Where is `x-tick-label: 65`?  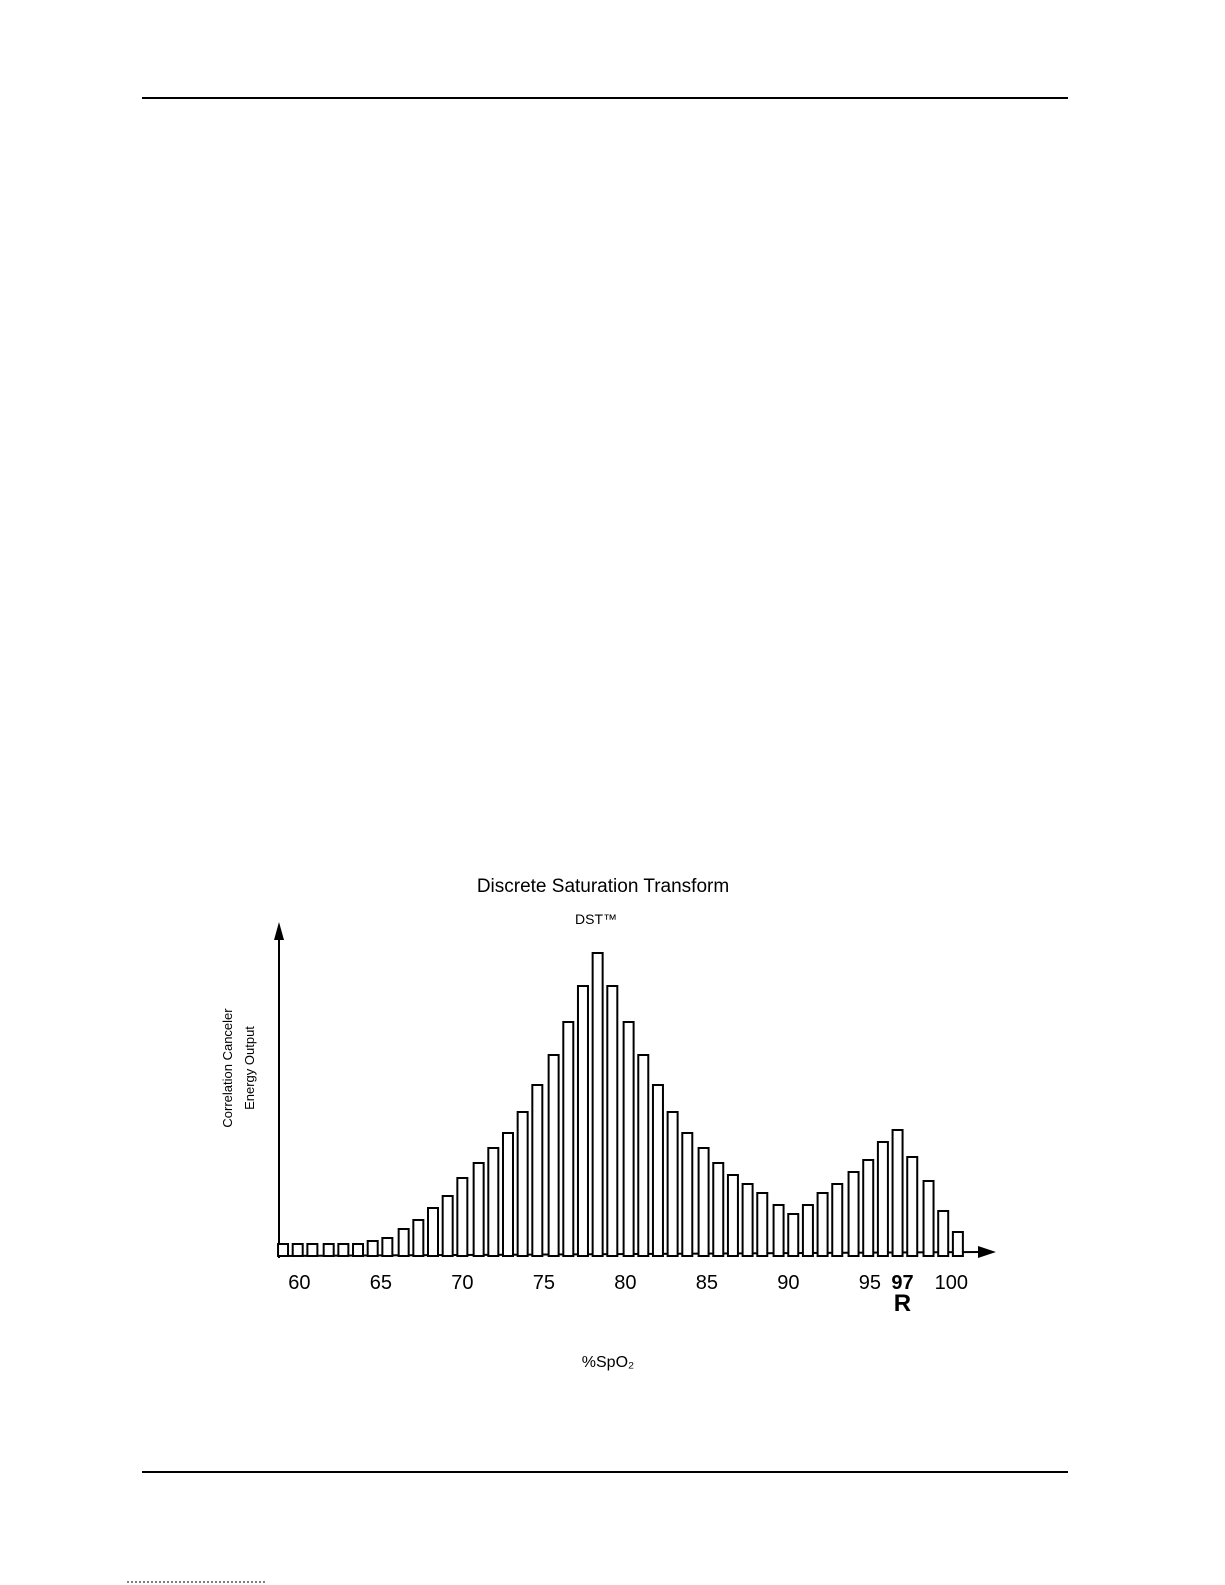
x-tick-label: 65 is located at coordinates (381, 1283).